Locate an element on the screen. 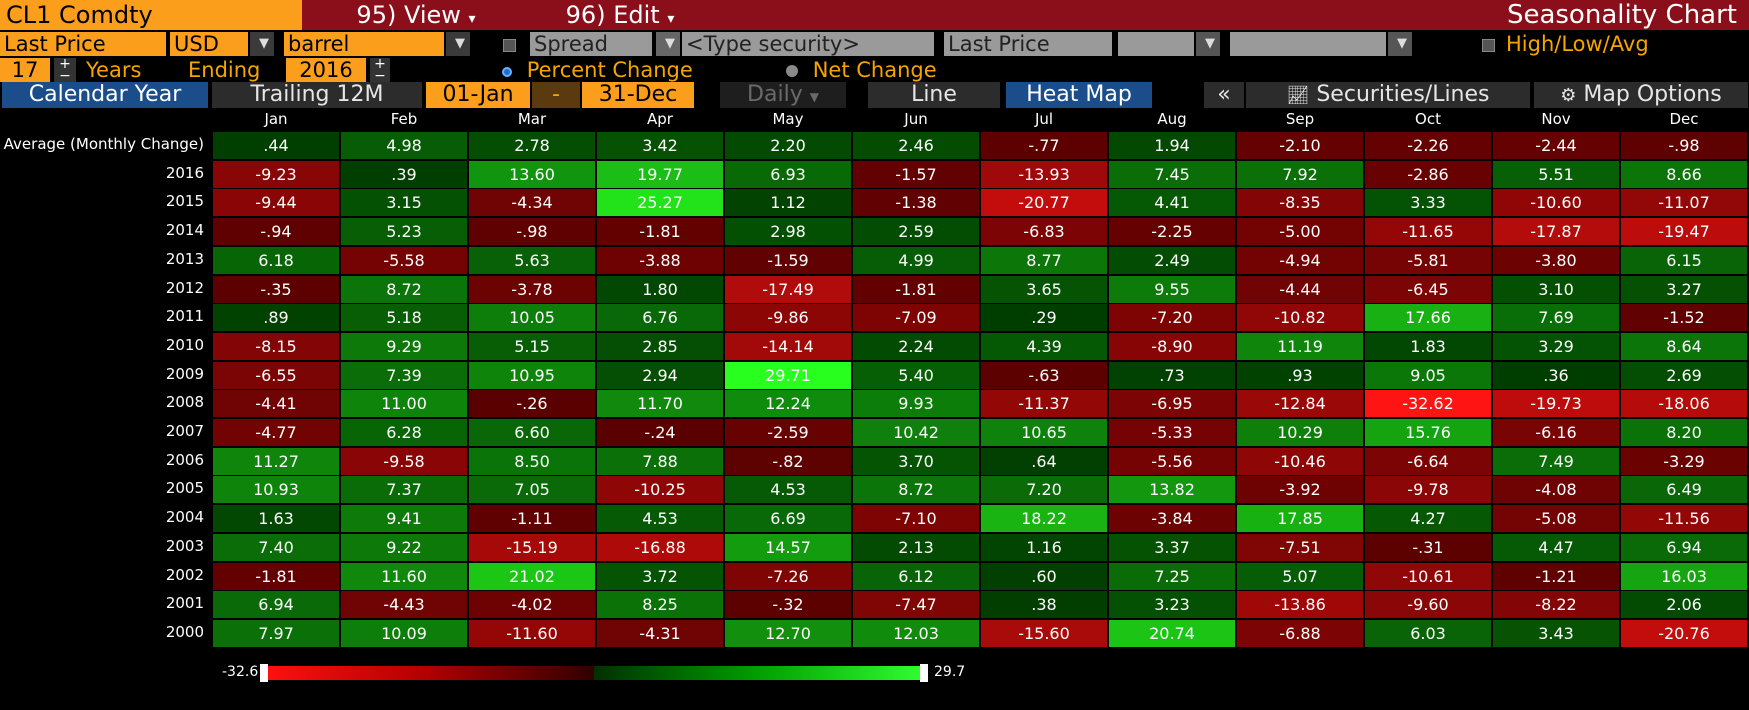  heatmap-cell: 6.69 is located at coordinates (788, 519).